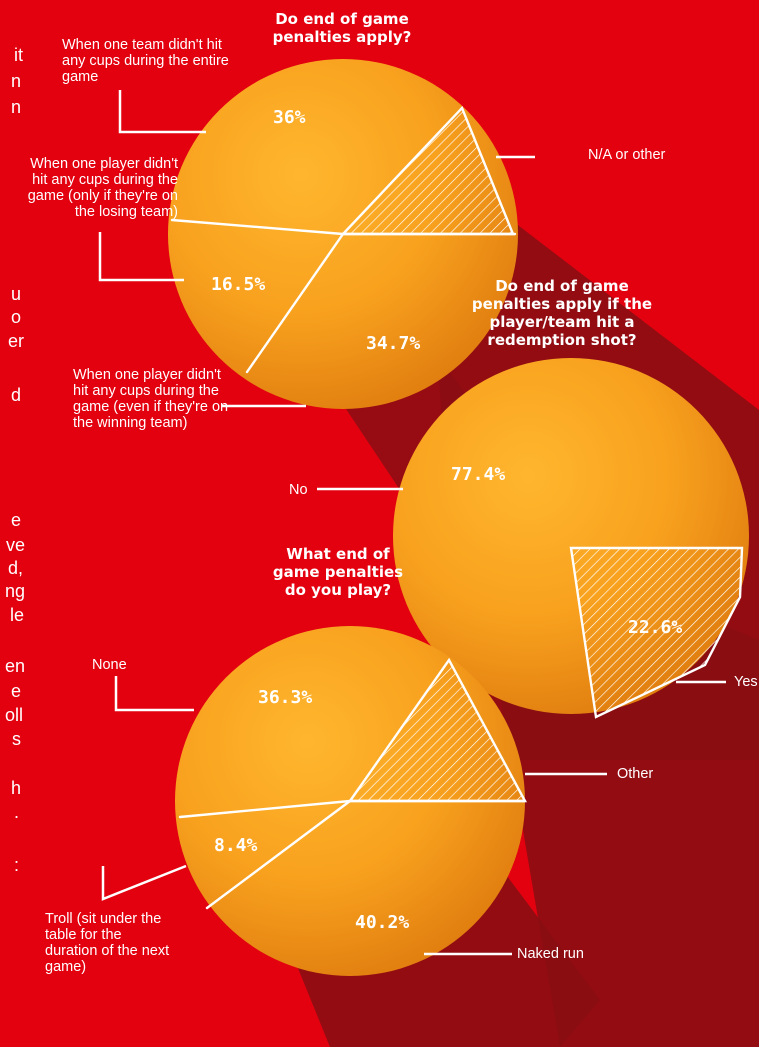 This screenshot has height=1047, width=759. I want to click on edge-fragment: ve, so click(15, 545).